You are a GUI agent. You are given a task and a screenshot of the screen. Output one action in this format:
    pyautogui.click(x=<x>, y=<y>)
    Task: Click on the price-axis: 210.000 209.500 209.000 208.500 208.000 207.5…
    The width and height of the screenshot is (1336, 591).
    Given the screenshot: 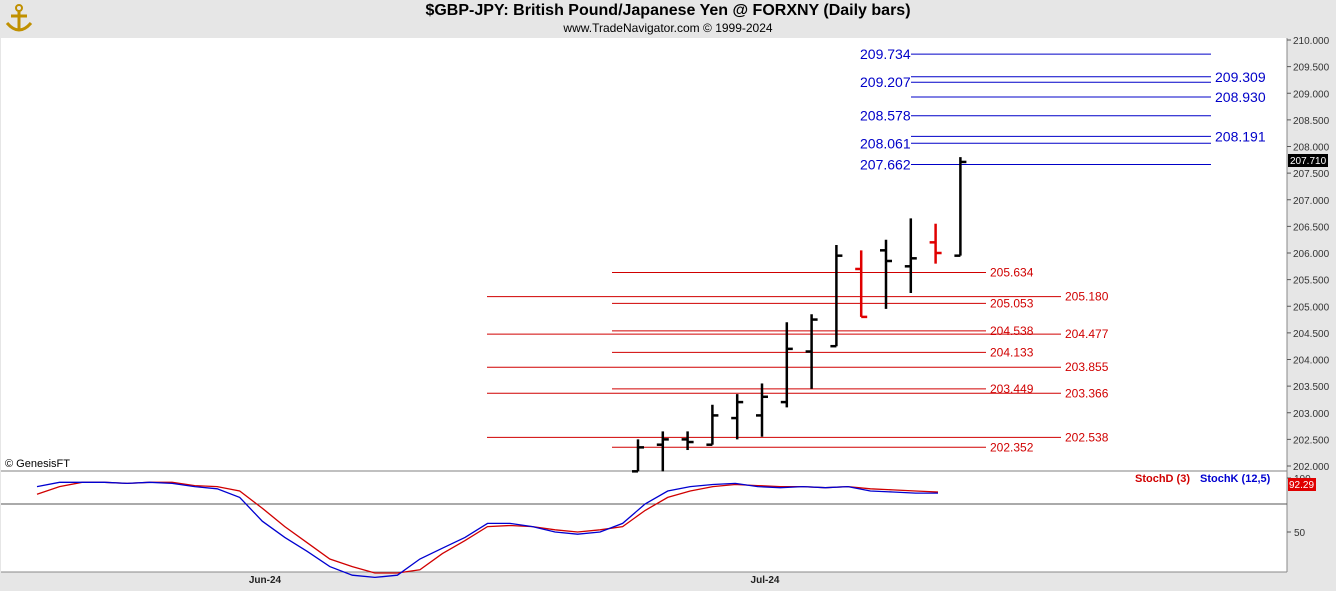 What is the action you would take?
    pyautogui.click(x=1308, y=254)
    